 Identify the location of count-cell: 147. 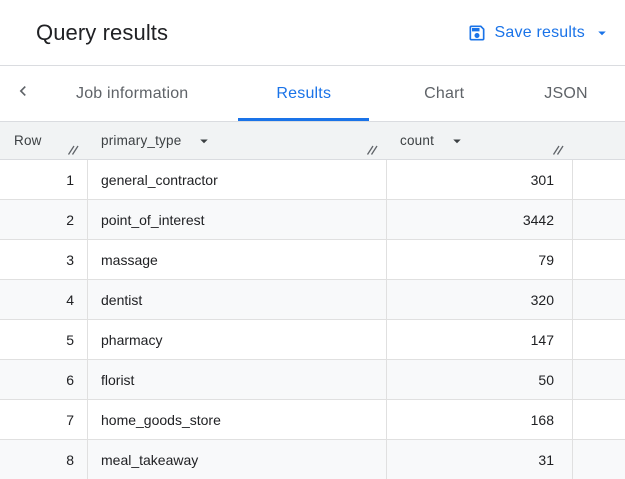
(480, 339).